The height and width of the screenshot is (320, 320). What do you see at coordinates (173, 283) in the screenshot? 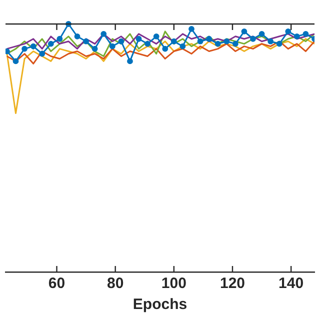
I see `x-tick-label: 100` at bounding box center [173, 283].